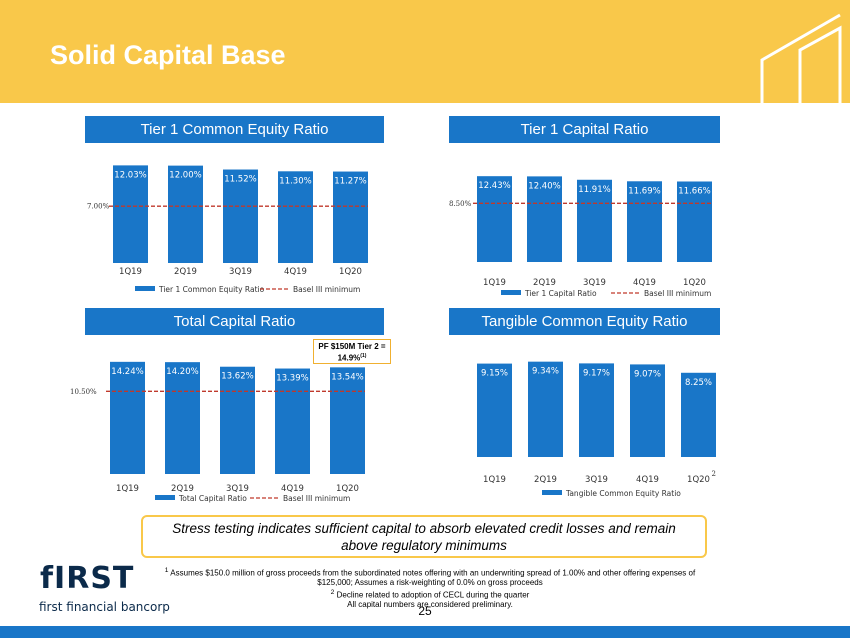 The width and height of the screenshot is (850, 638). I want to click on bar-value-label: 9.15%, so click(494, 374).